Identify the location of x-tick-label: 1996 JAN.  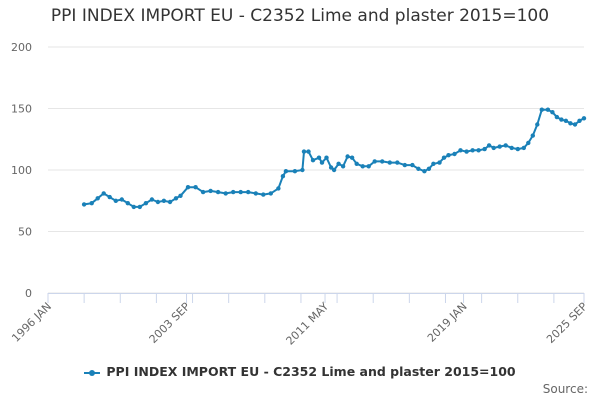
(31, 322).